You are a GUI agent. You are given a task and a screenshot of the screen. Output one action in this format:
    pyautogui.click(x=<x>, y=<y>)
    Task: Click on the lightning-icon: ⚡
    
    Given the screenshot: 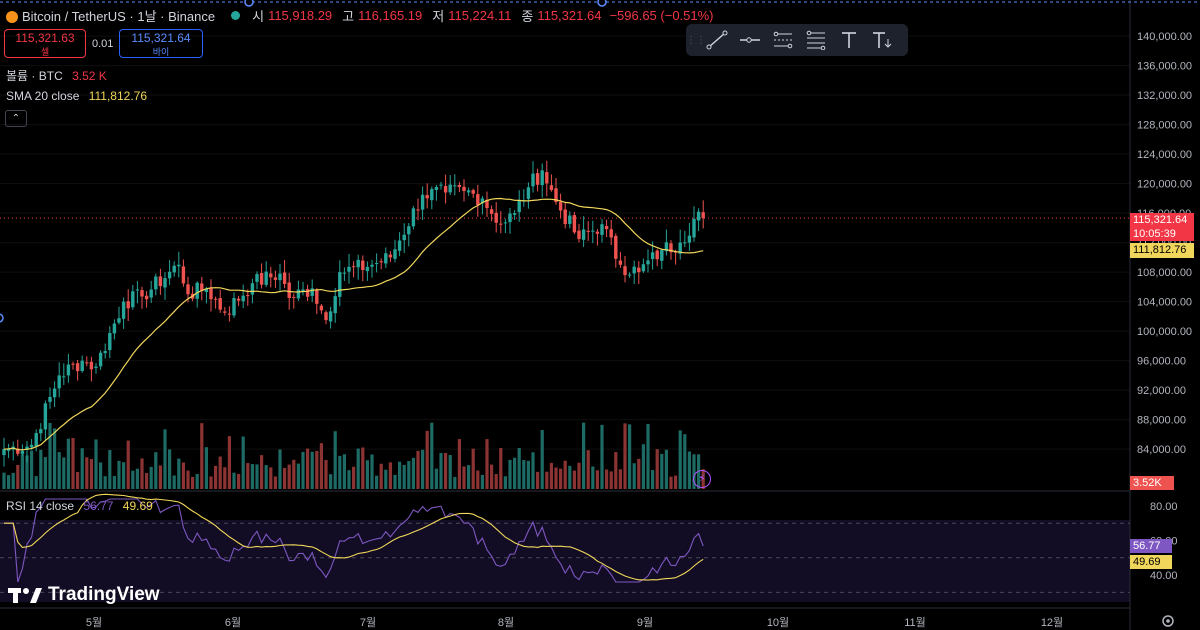 What is the action you would take?
    pyautogui.click(x=702, y=479)
    